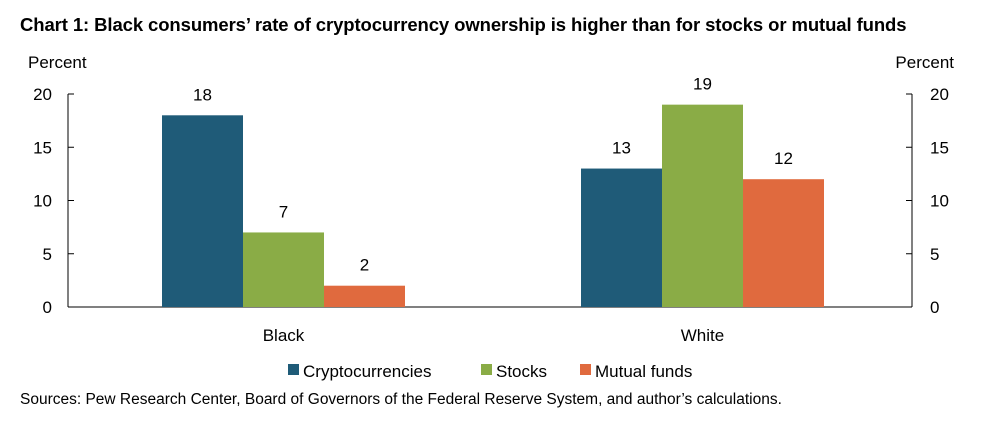  What do you see at coordinates (284, 335) in the screenshot?
I see `x-category-label: Black` at bounding box center [284, 335].